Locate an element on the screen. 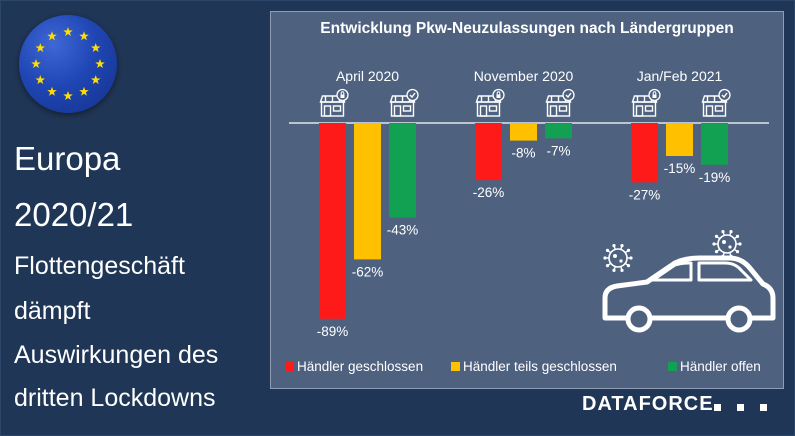 The height and width of the screenshot is (436, 795). data-label: -19% is located at coordinates (715, 177).